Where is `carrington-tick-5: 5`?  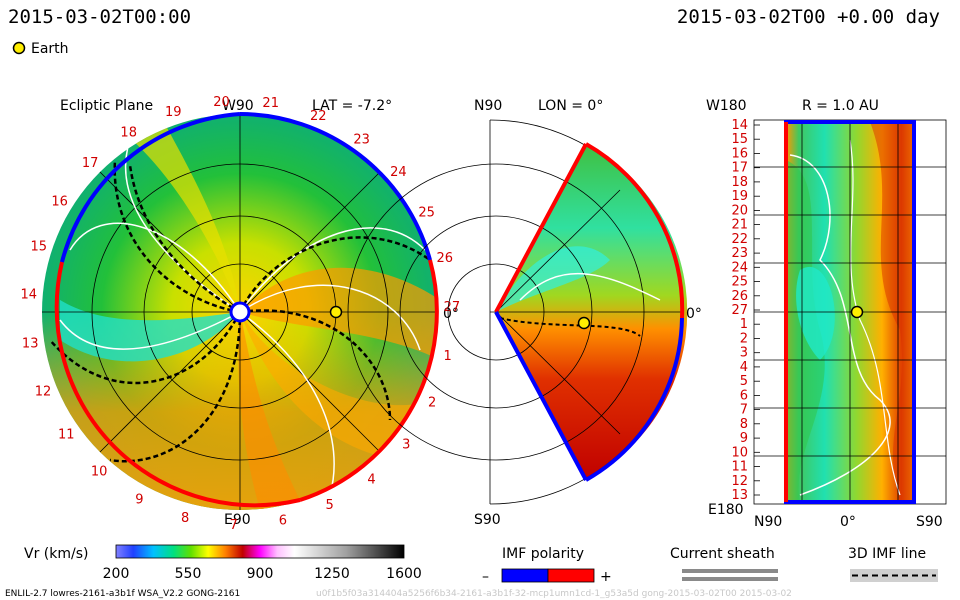 carrington-tick-5: 5 is located at coordinates (329, 505).